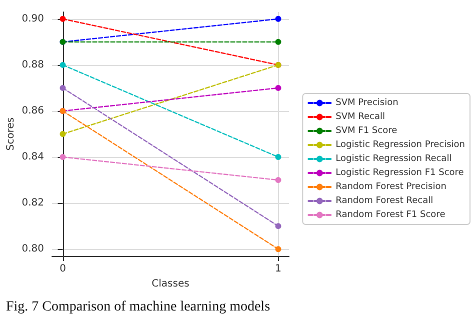  Describe the element at coordinates (171, 284) in the screenshot. I see `x-axis-title: Classes` at that location.